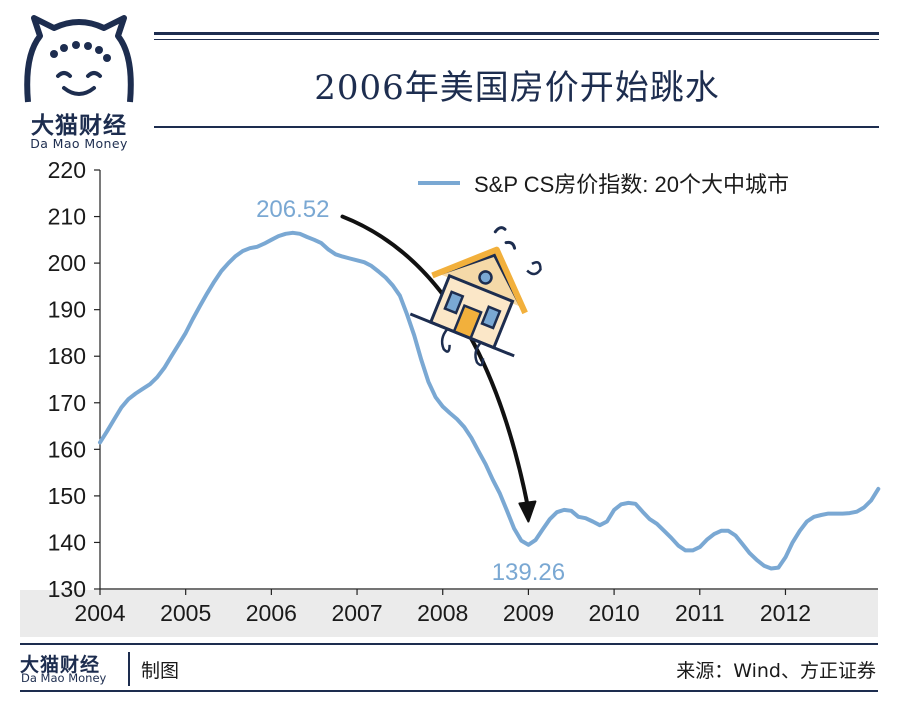 Image resolution: width=900 pixels, height=708 pixels. I want to click on footer-made-label: 制图, so click(160, 671).